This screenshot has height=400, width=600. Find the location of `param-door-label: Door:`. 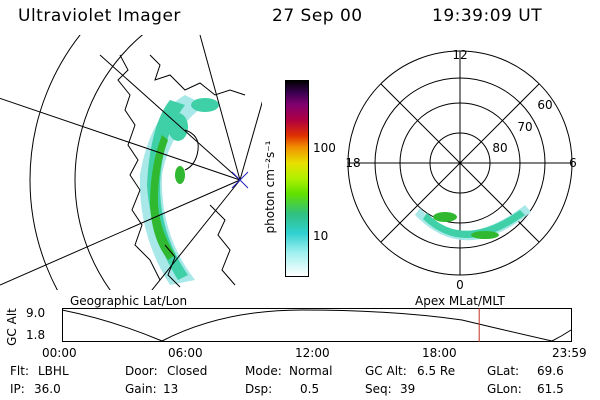

param-door-label: Door: is located at coordinates (141, 371).